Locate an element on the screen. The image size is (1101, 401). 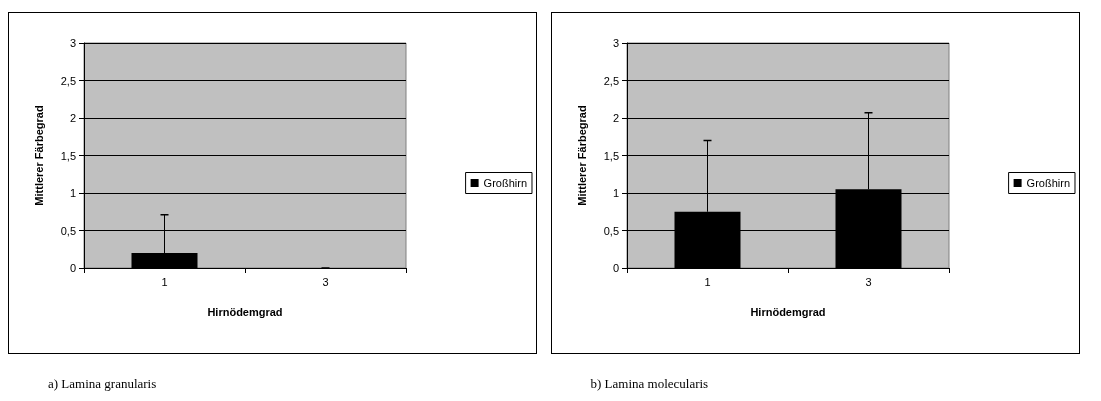
text: b) Lamina molecularis is located at coordinates (650, 384).